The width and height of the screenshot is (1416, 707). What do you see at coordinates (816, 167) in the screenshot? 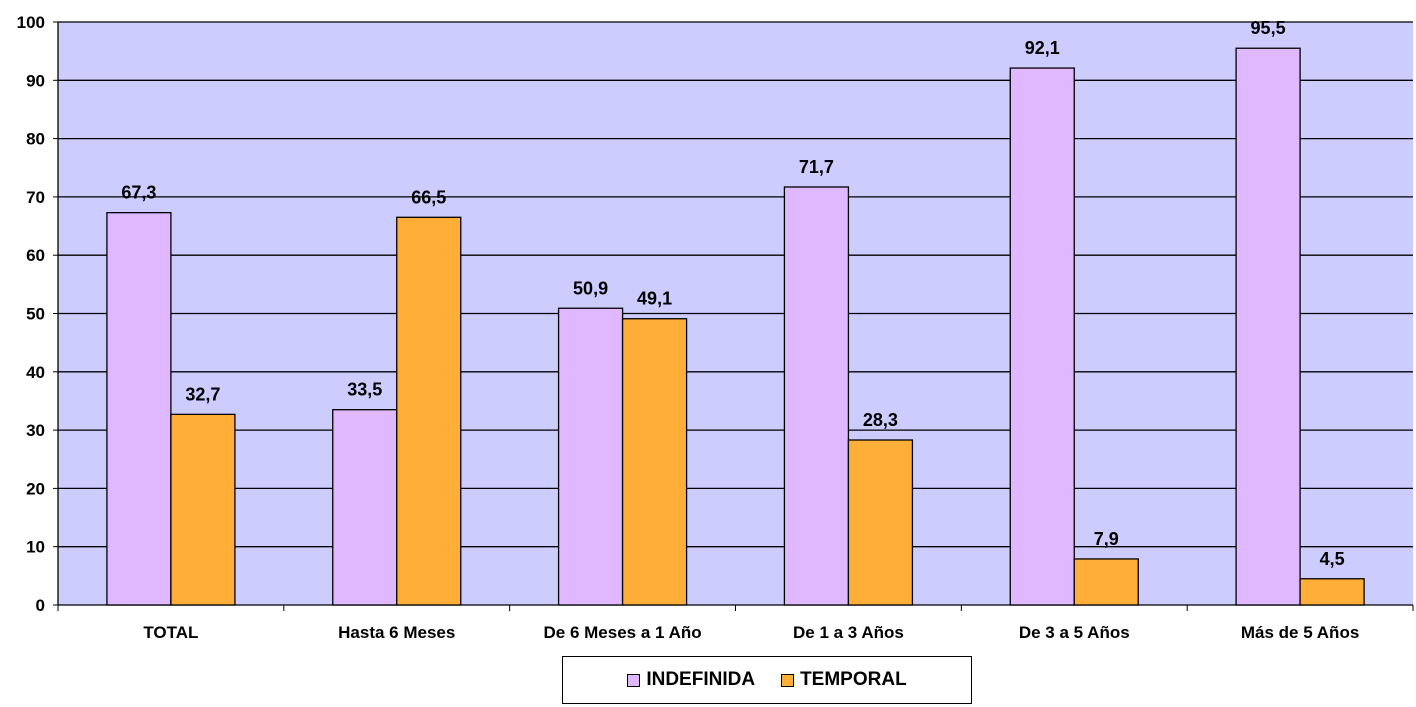
I see `data-label: 71,7` at bounding box center [816, 167].